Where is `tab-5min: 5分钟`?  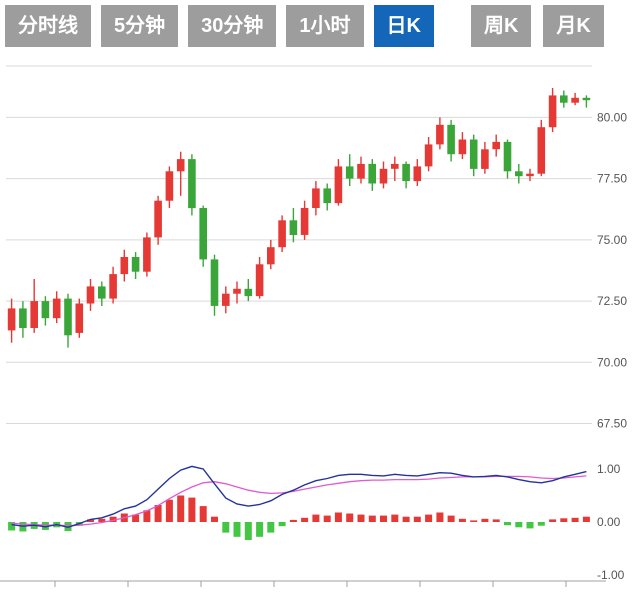 tab-5min: 5分钟 is located at coordinates (140, 26).